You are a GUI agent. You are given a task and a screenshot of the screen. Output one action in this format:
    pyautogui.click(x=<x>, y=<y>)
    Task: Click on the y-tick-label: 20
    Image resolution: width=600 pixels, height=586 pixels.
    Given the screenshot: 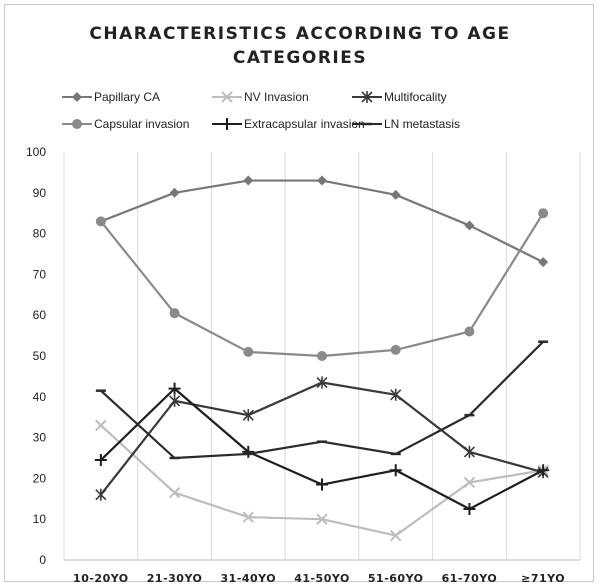 What is the action you would take?
    pyautogui.click(x=40, y=478)
    